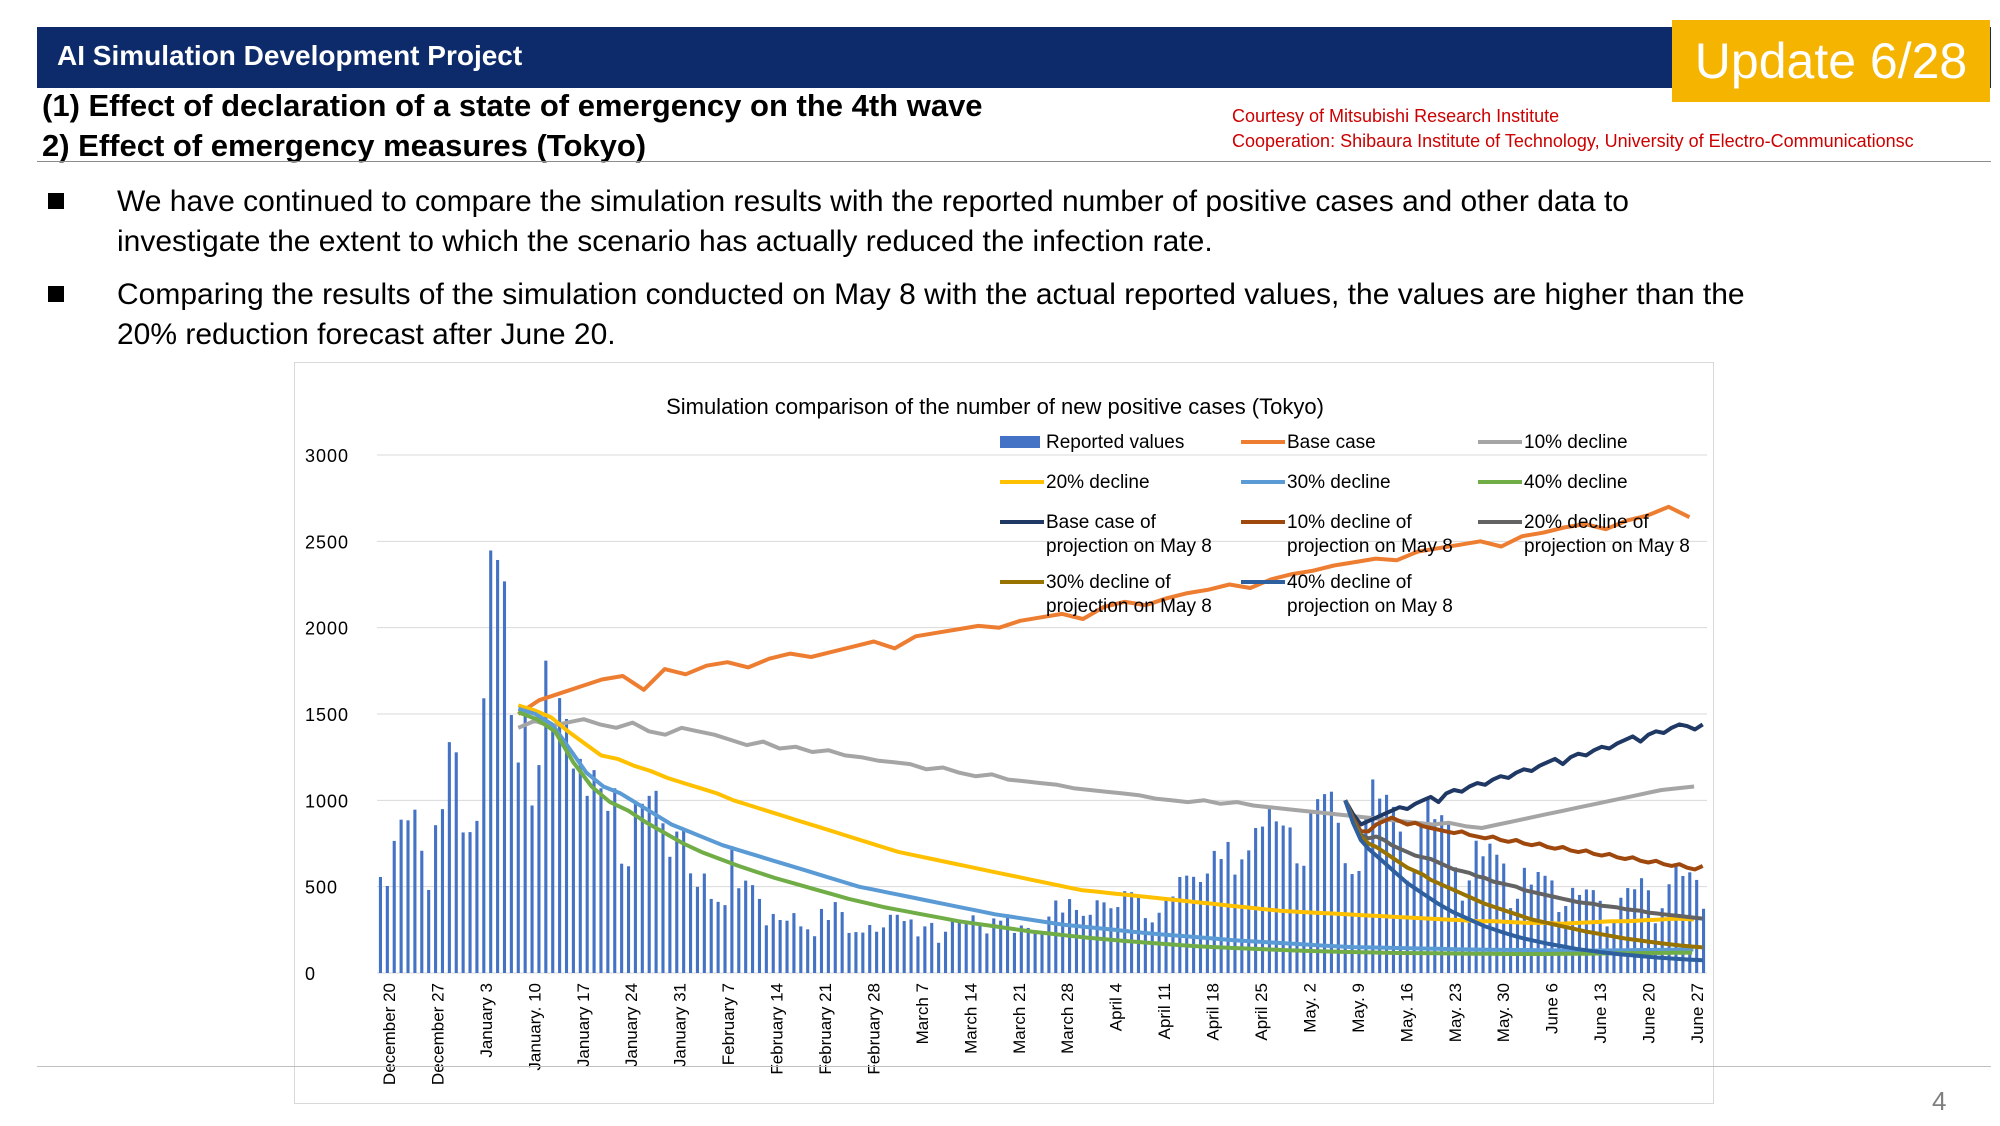 The image size is (2000, 1126). What do you see at coordinates (327, 801) in the screenshot?
I see `y-tick-label: 1000` at bounding box center [327, 801].